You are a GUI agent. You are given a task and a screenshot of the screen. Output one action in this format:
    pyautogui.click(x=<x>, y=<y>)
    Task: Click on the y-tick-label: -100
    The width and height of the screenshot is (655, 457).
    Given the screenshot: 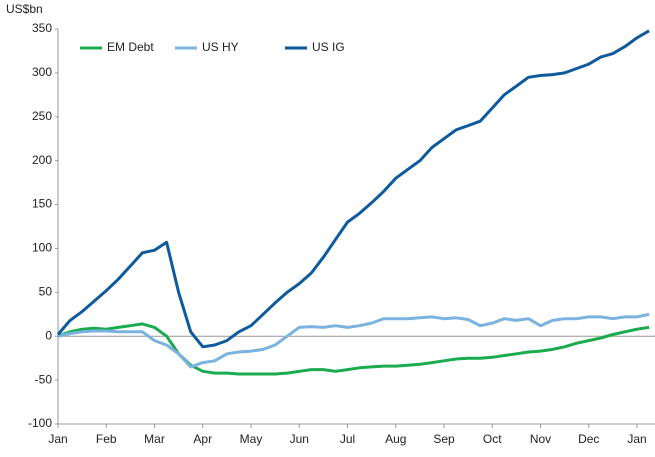 What is the action you would take?
    pyautogui.click(x=40, y=423)
    